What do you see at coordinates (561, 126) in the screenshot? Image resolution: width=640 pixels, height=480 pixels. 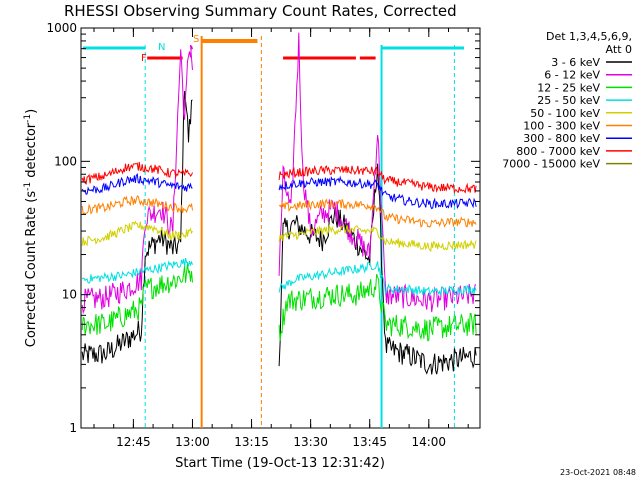 I see `legend-label: 100 - 300 keV` at bounding box center [561, 126].